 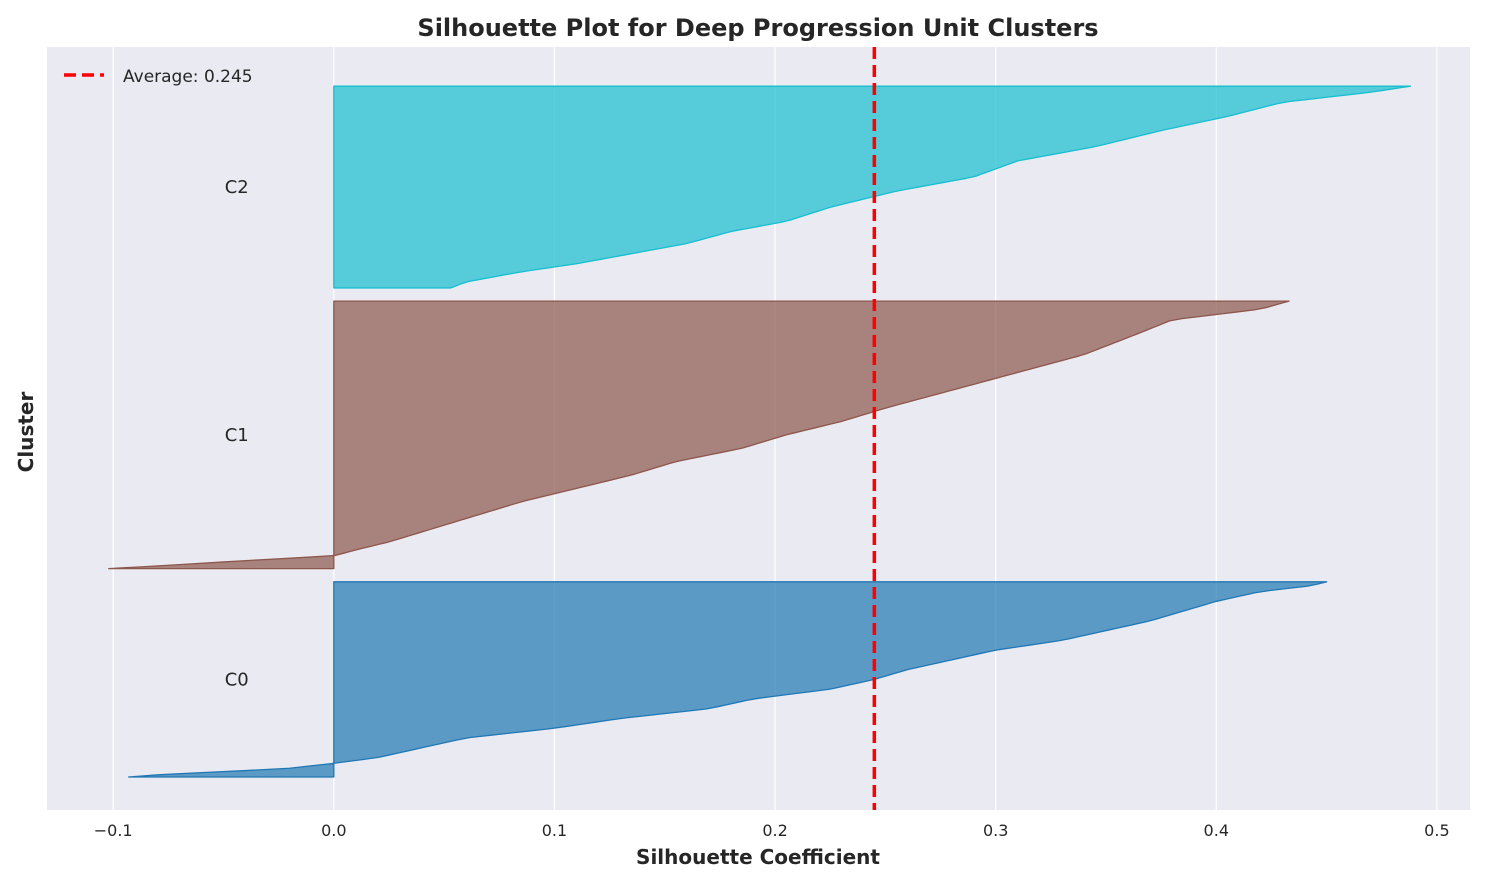 I want to click on x-tick-label: 0.3, so click(x=995, y=830).